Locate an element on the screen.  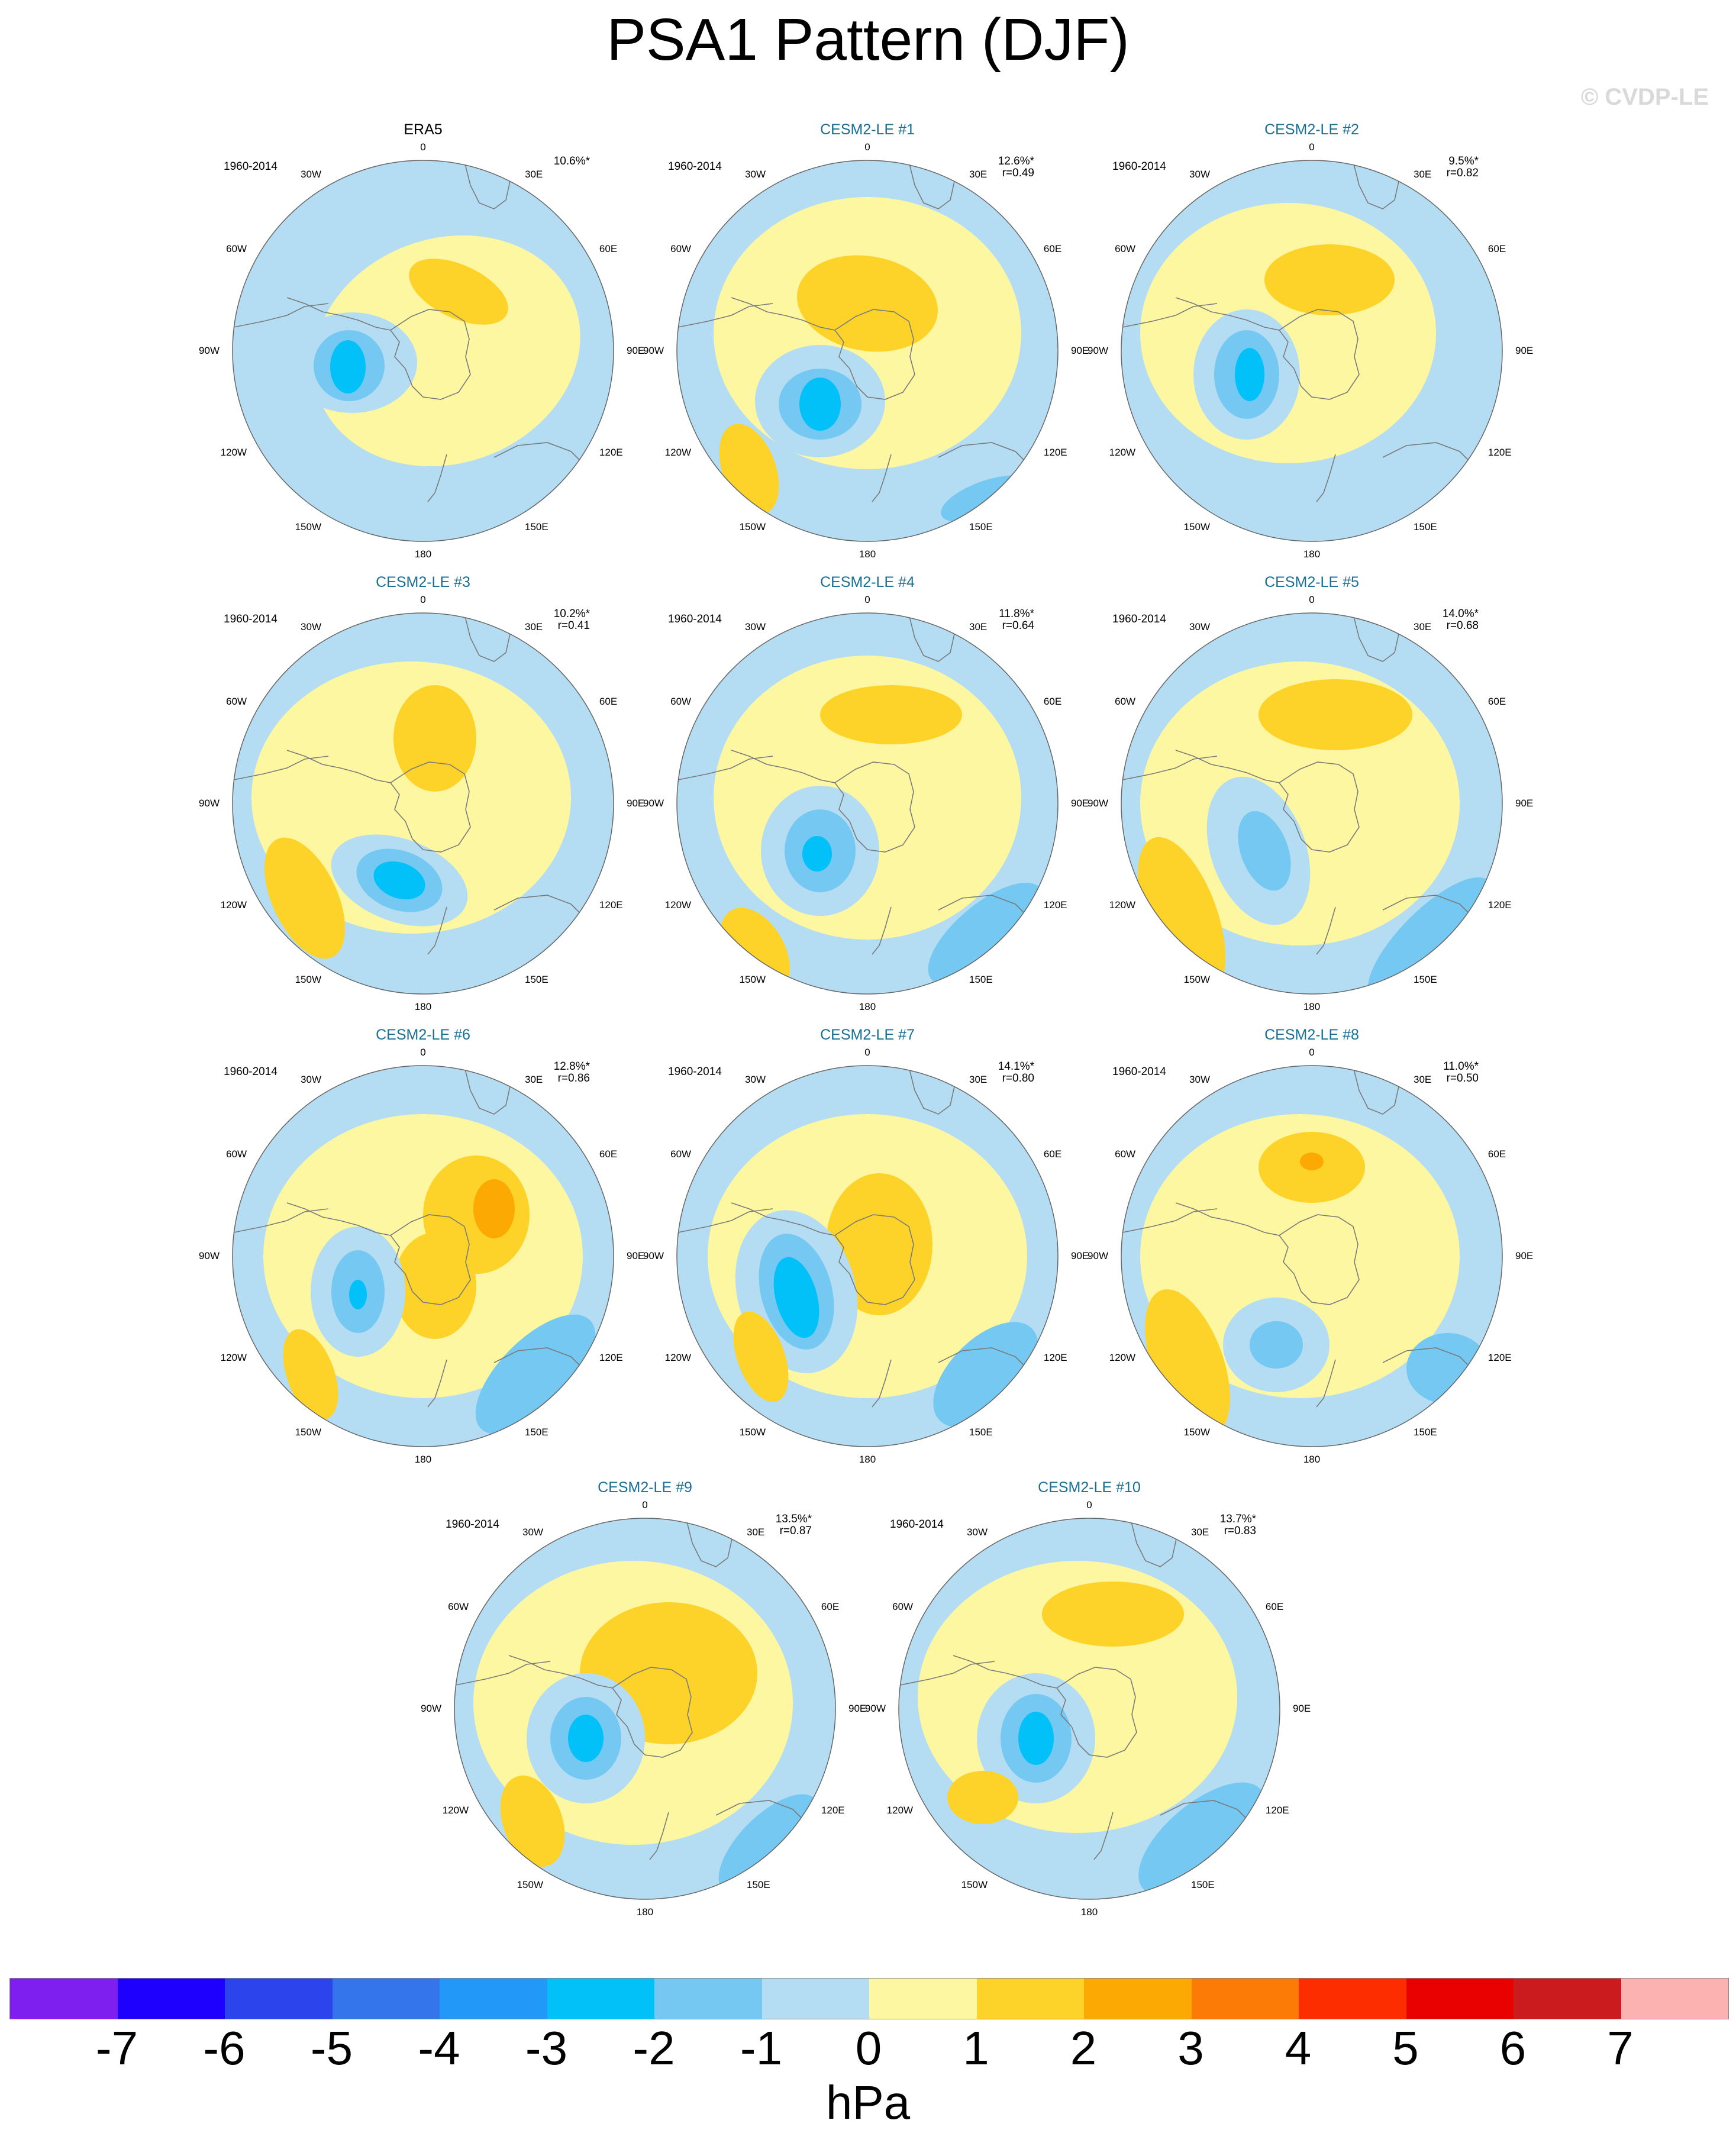
panel-title: CESM2-LE #2 is located at coordinates (1311, 129).